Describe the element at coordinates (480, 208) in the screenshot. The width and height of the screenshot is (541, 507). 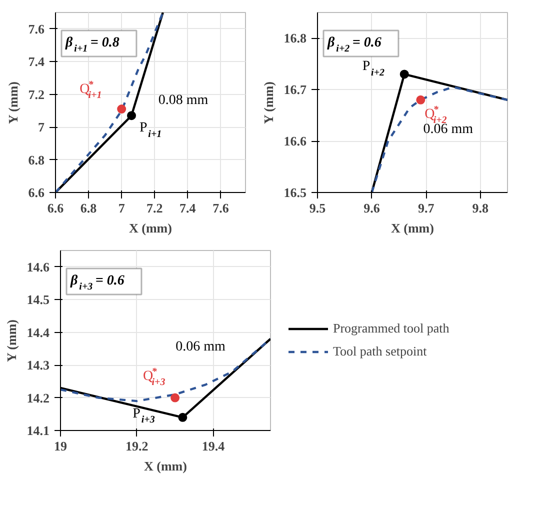
I see `x-tick-label: 9.8` at that location.